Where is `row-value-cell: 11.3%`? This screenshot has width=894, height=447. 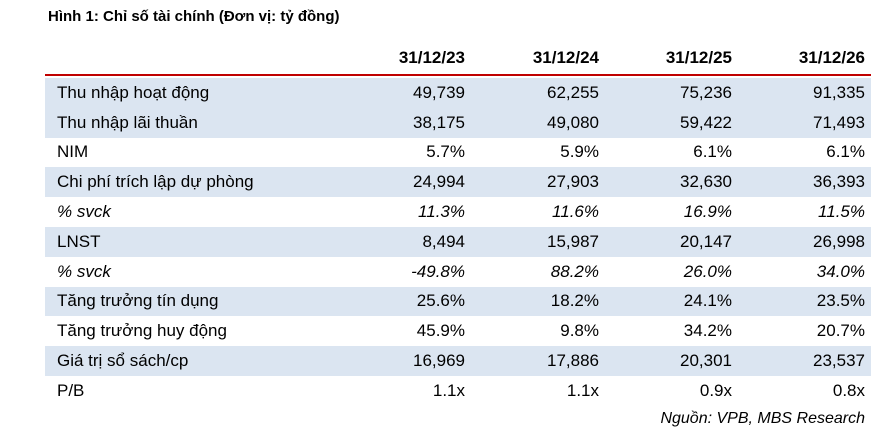
row-value-cell: 11.3% is located at coordinates (441, 212).